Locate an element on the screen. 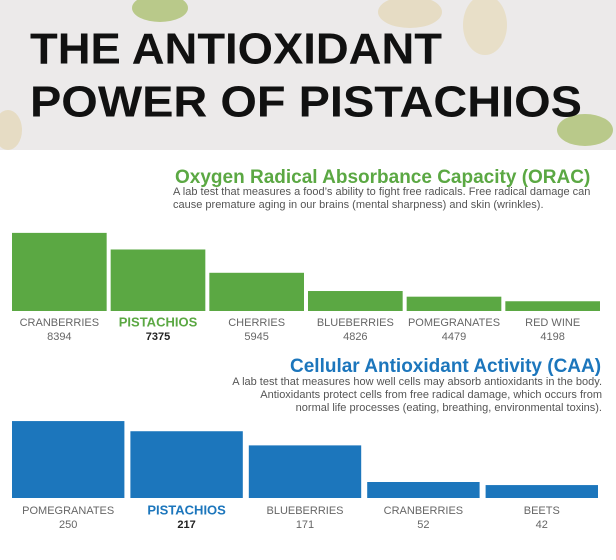  value-label: 171 is located at coordinates (305, 525).